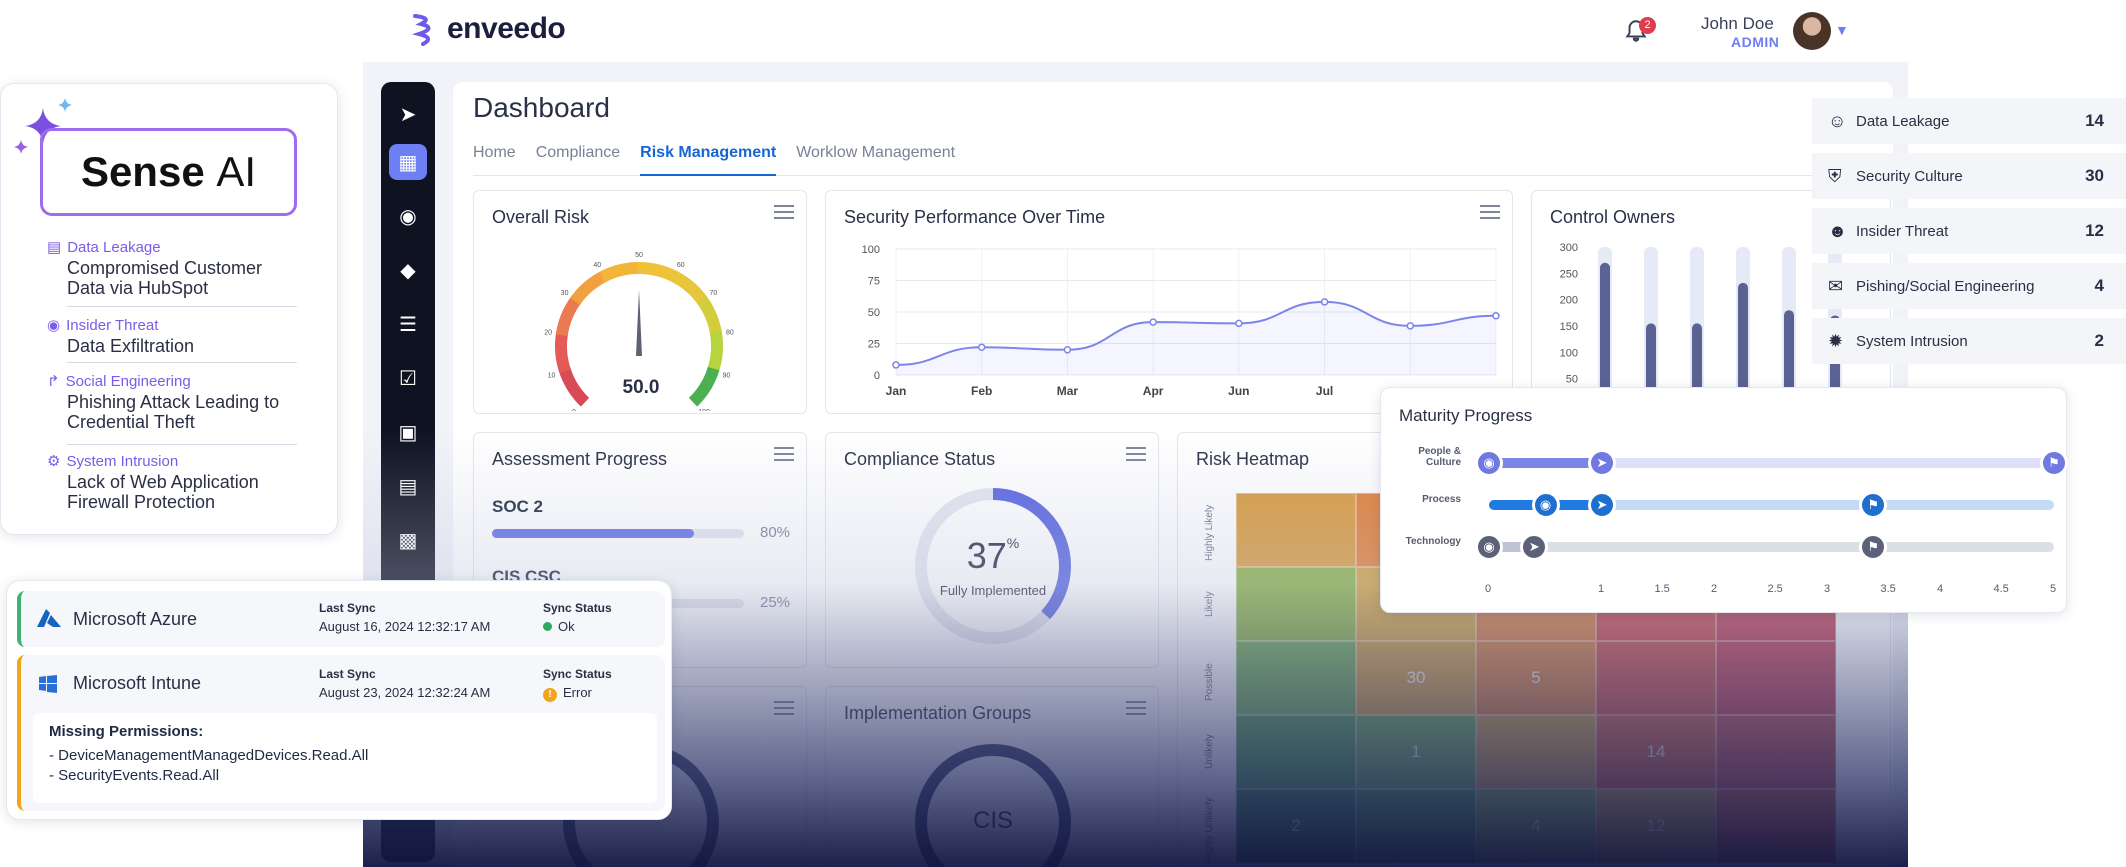 This screenshot has height=867, width=2126. I want to click on maturity-row-label: People & Culture, so click(1439, 457).